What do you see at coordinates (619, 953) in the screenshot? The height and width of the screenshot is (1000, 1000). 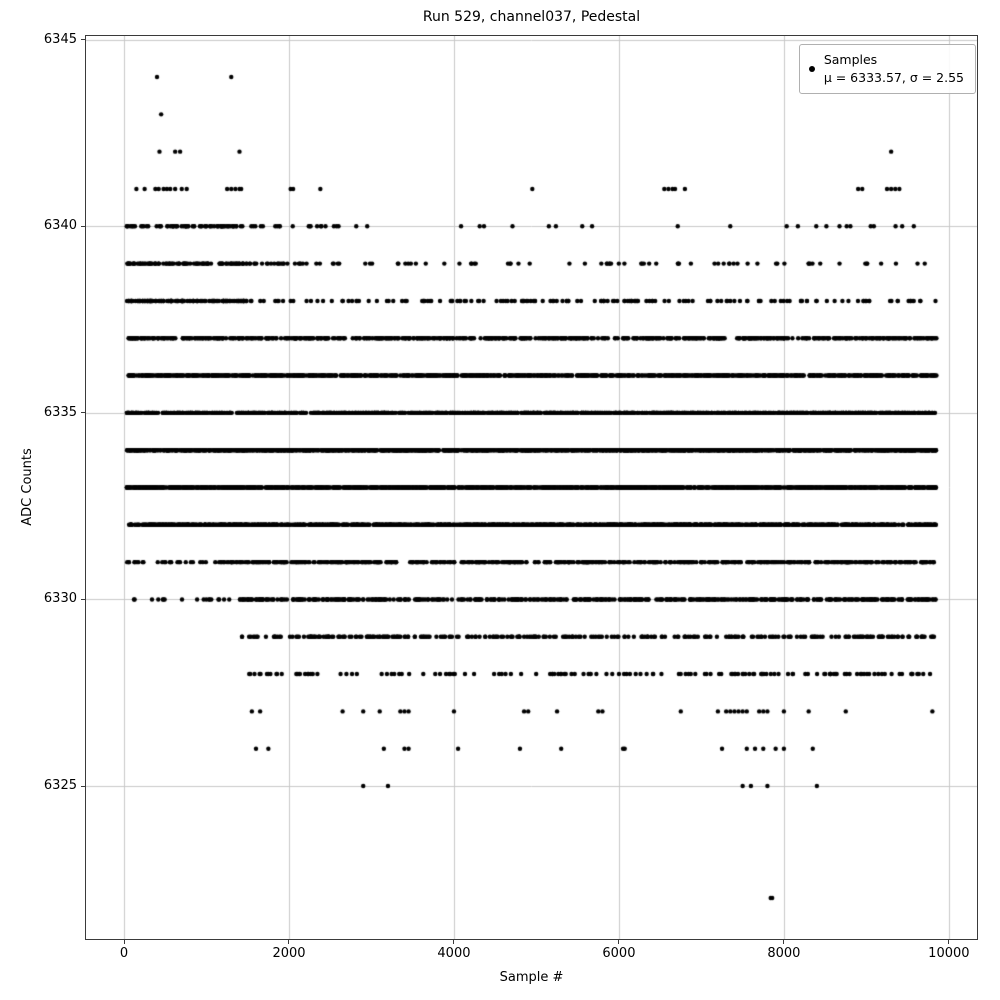 I see `x-tick-label: 6000` at bounding box center [619, 953].